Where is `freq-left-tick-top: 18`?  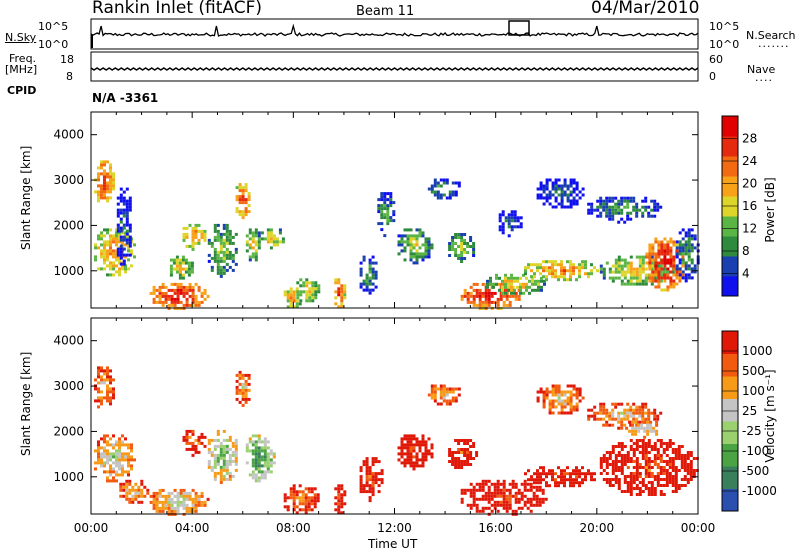
freq-left-tick-top: 18 is located at coordinates (67, 59).